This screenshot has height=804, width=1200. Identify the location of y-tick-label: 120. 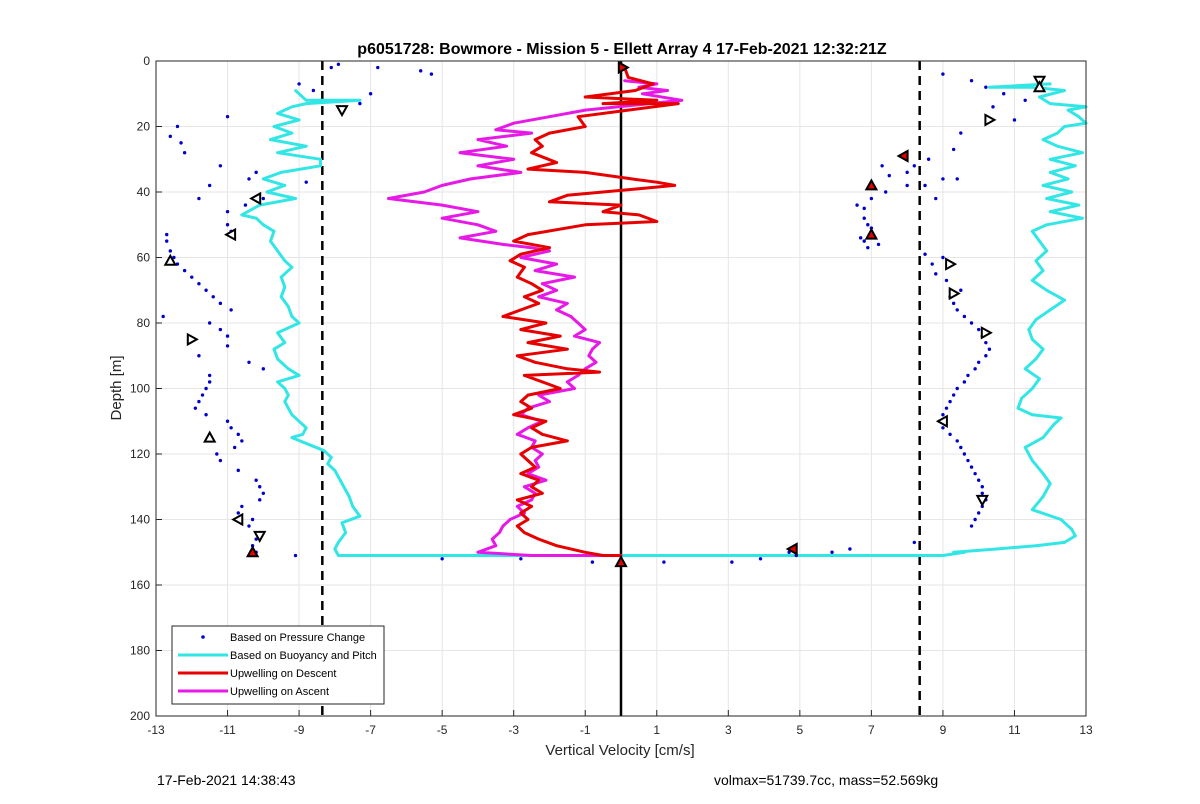
(140, 454).